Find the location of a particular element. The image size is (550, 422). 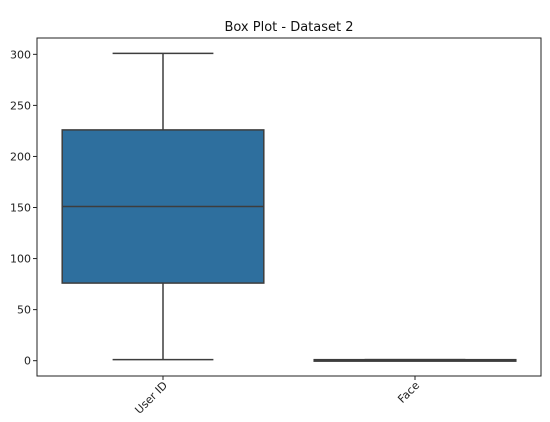

chart-title: Box Plot - Dataset 2 is located at coordinates (288, 27).